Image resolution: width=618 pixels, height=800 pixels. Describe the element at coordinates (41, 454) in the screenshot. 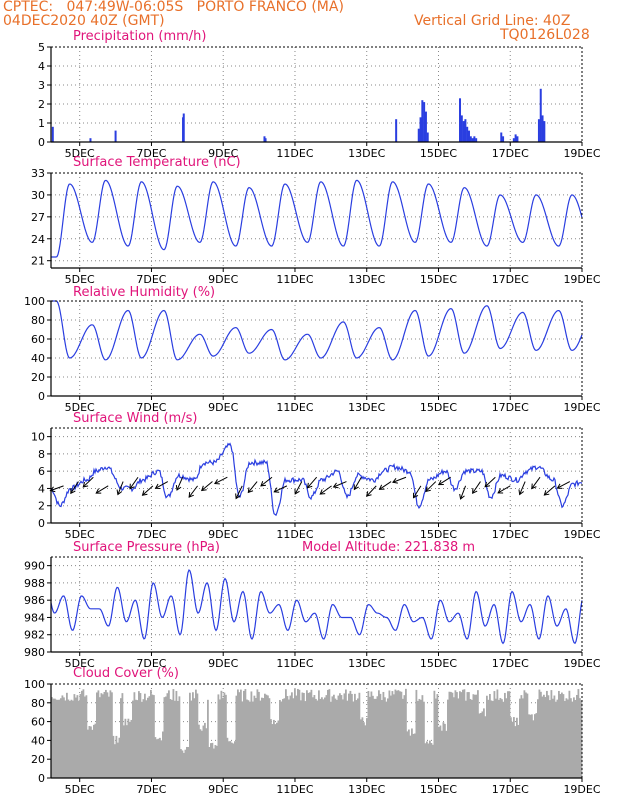

I see `y-tick-label: 8` at that location.